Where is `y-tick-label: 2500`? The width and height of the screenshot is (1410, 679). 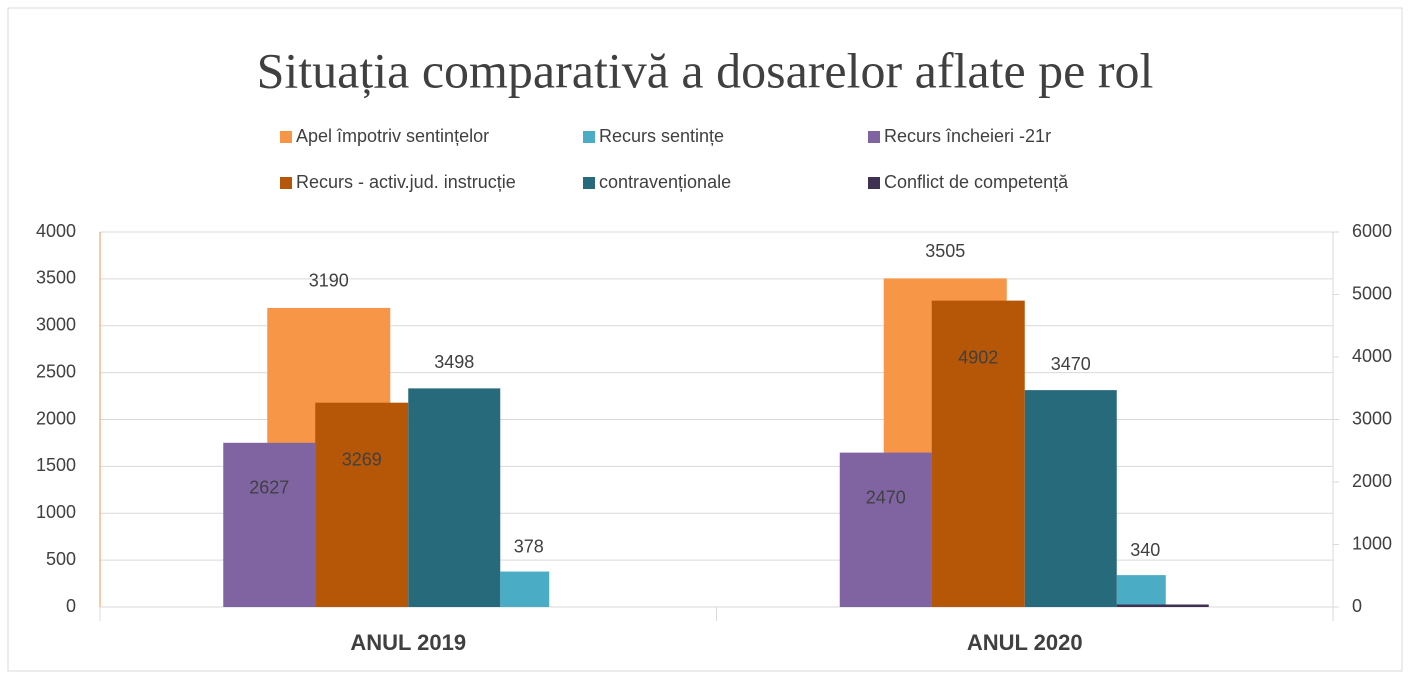 y-tick-label: 2500 is located at coordinates (56, 371).